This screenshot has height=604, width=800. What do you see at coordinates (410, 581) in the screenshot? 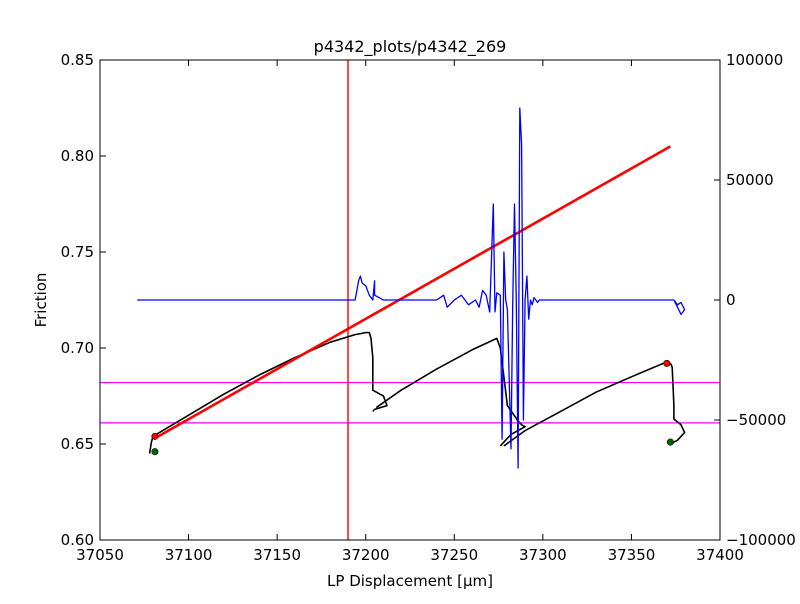
I see `x-axis-label: LP Displacement [μm]` at bounding box center [410, 581].